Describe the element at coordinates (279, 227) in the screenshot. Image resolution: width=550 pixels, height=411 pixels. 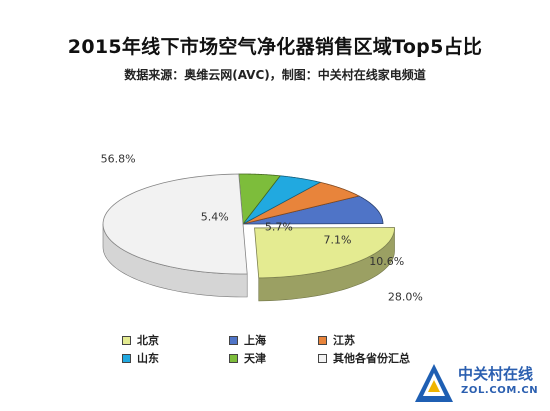
I see `data-label-3: 5.7%` at that location.